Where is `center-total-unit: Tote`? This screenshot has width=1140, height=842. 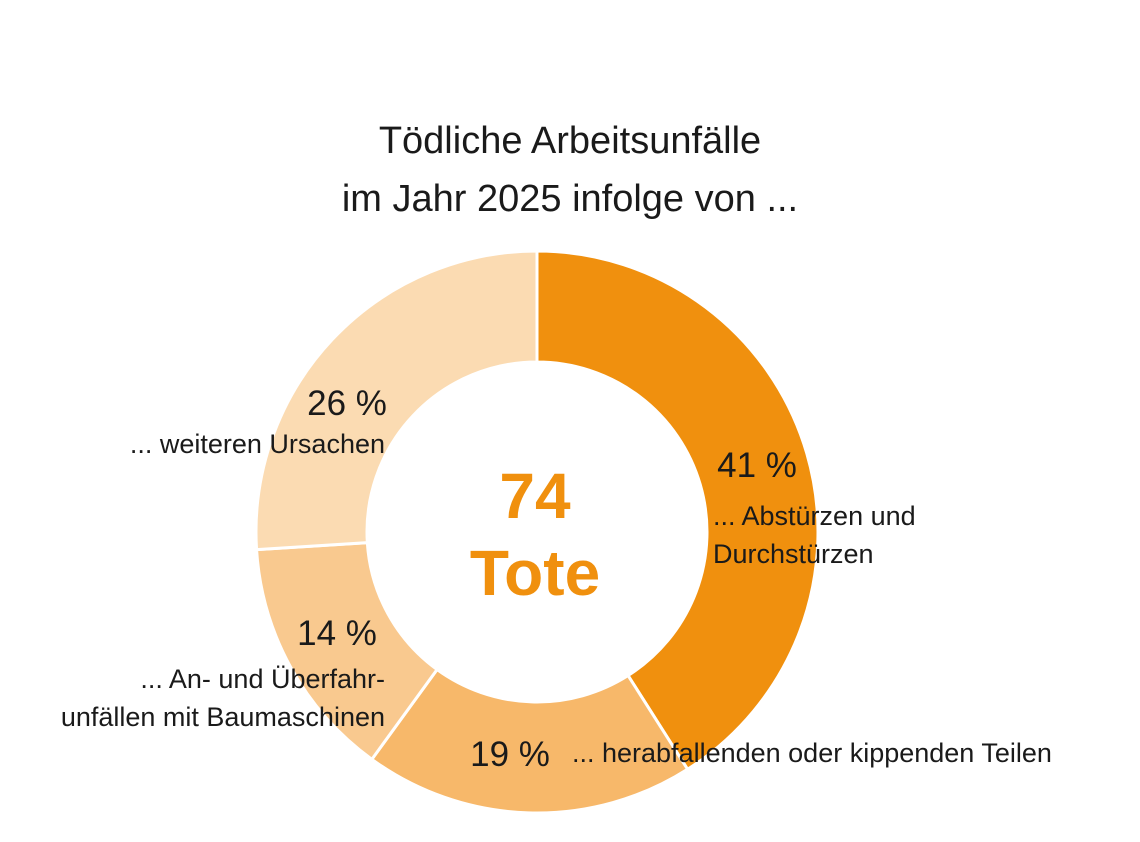 center-total-unit: Tote is located at coordinates (535, 573).